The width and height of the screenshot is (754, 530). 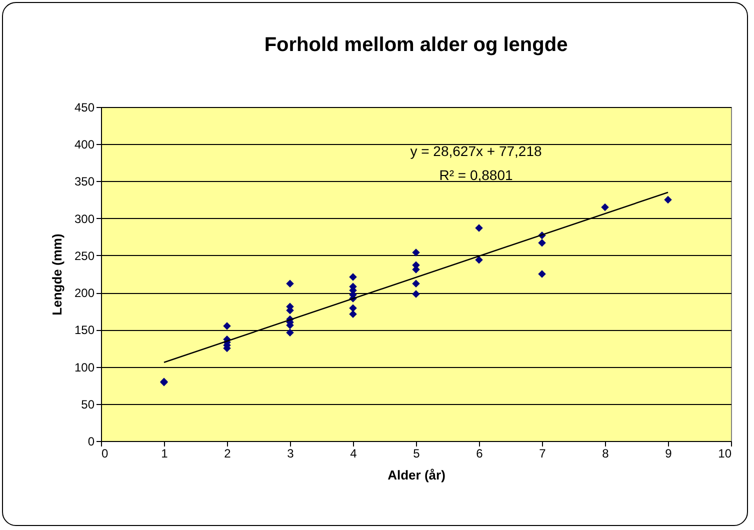 What do you see at coordinates (84, 293) in the screenshot?
I see `y-tick-label: 200` at bounding box center [84, 293].